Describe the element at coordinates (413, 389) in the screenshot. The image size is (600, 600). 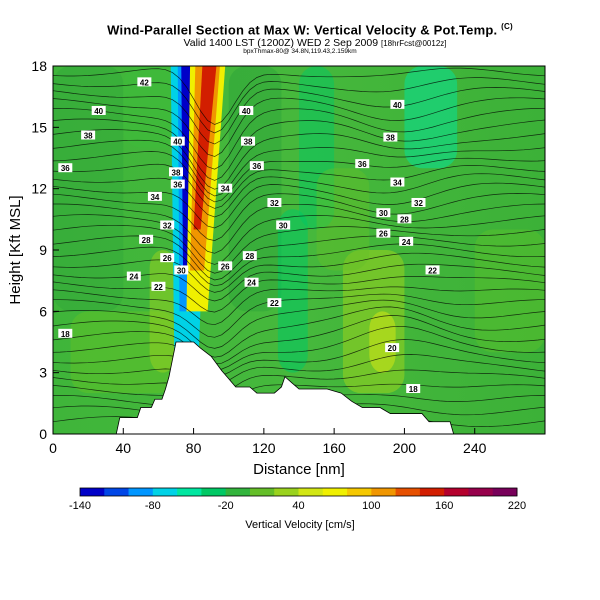
I see `isentrope-label-text: 18` at that location.